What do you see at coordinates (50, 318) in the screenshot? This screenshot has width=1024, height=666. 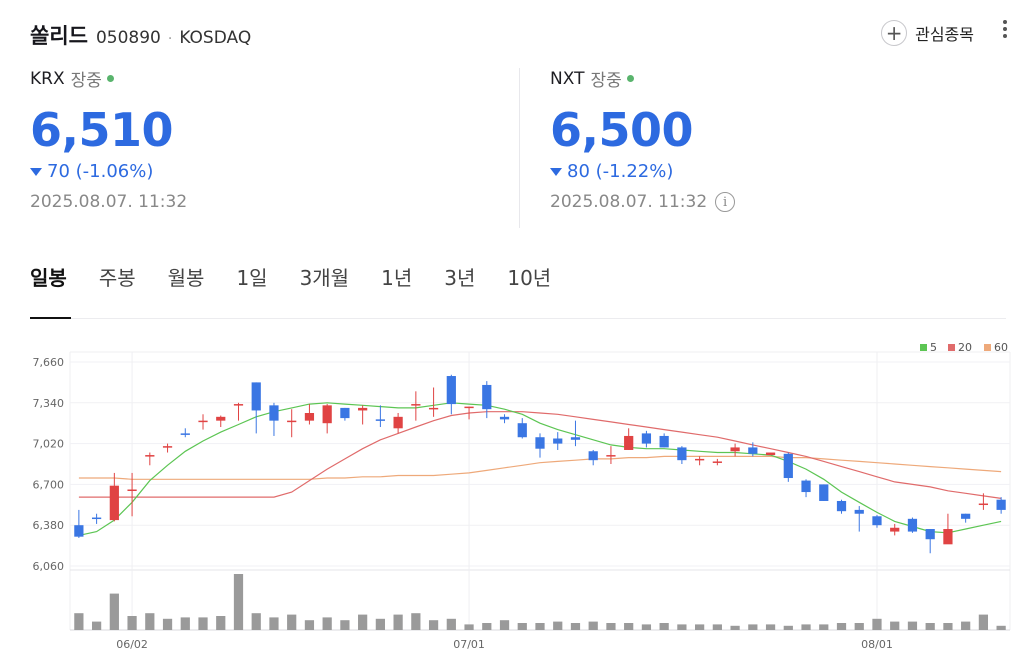 I see `active-tab-indicator` at bounding box center [50, 318].